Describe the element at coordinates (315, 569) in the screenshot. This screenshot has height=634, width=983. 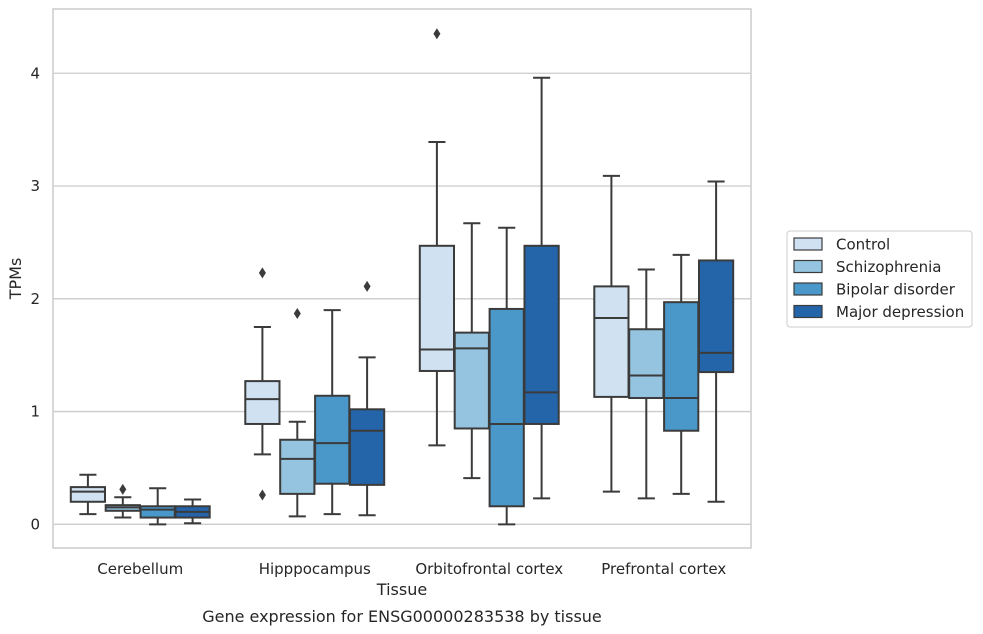
I see `x-tick-label: Hipppocampus` at that location.